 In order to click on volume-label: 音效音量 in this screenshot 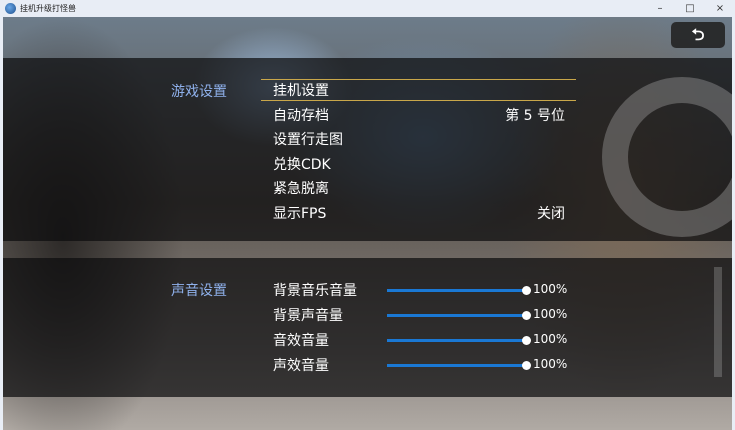, I will do `click(301, 341)`.